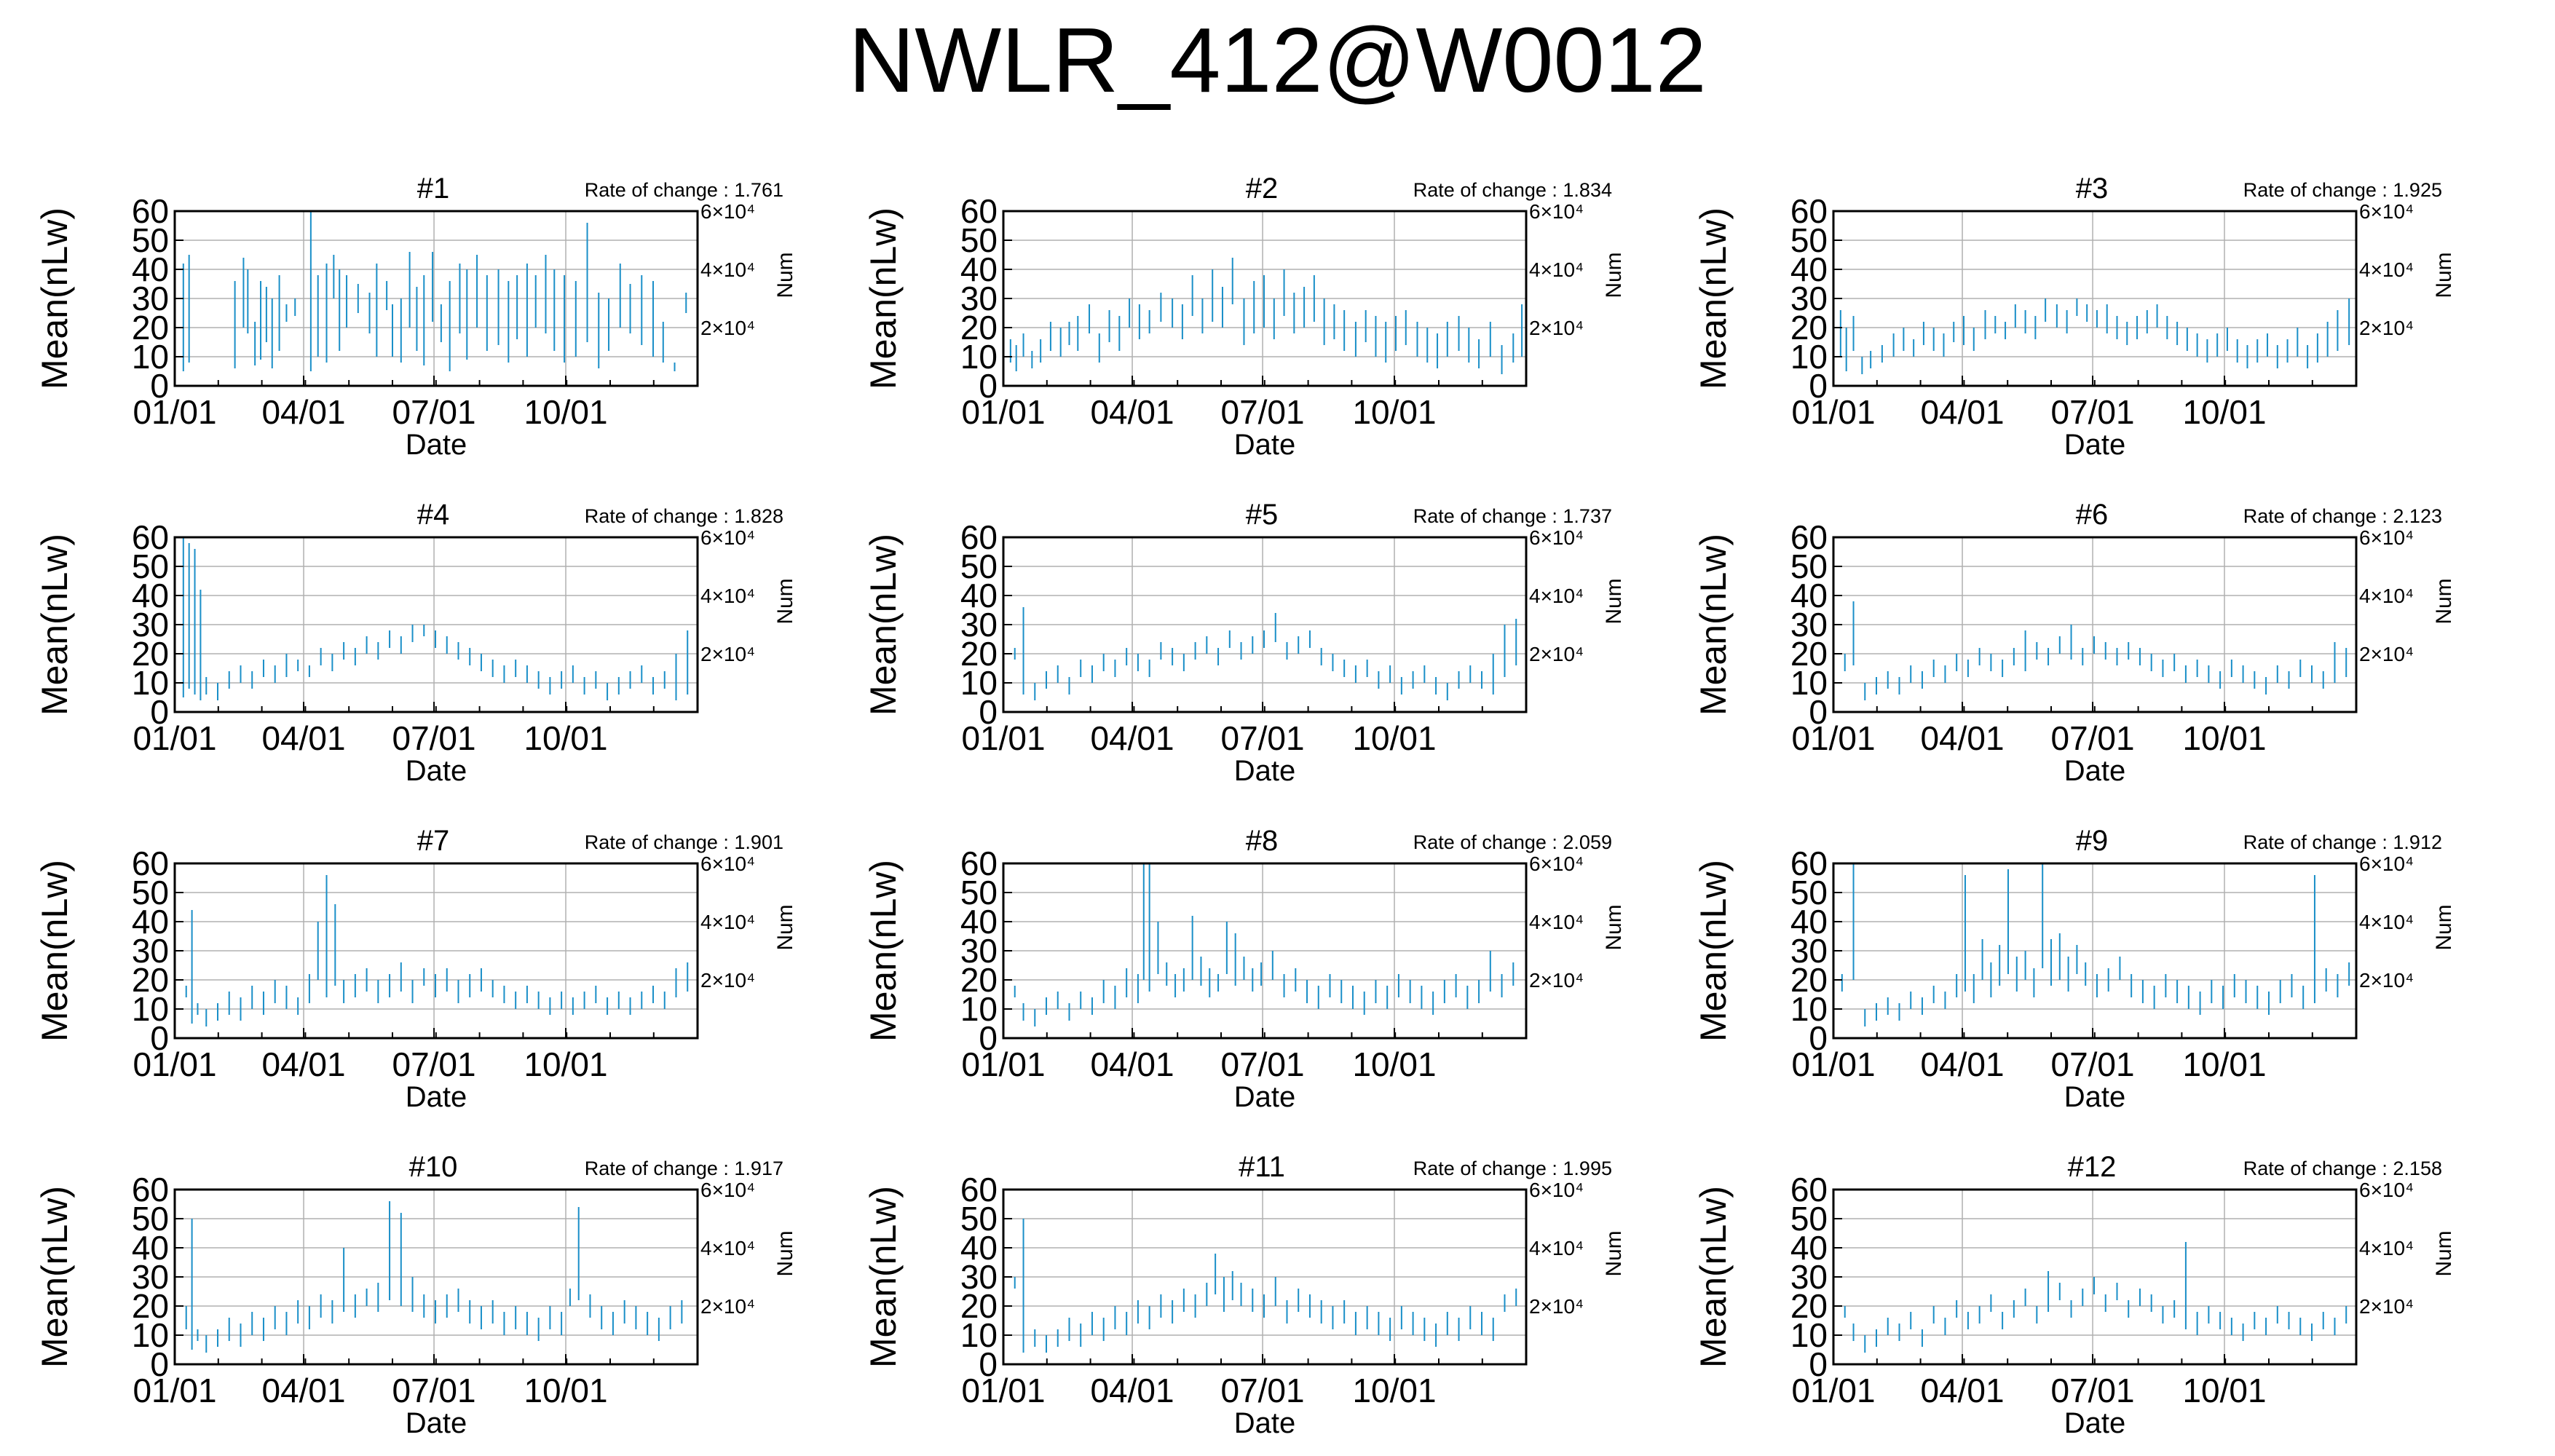 This screenshot has width=2555, height=1456. Describe the element at coordinates (684, 1168) in the screenshot. I see `rate-of-change-label: Rate of change : 1.917` at that location.